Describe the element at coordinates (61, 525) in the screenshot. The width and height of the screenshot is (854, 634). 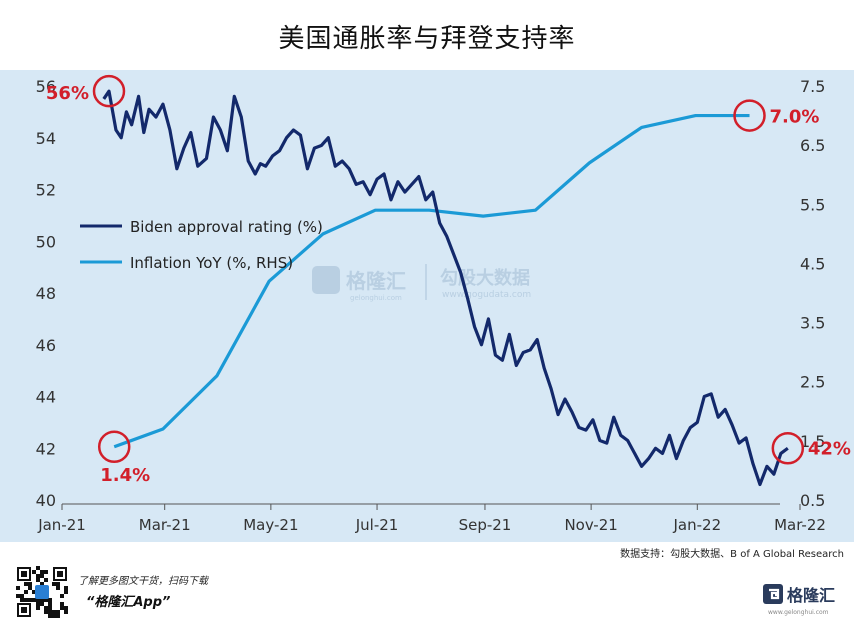
I see `x-tick-label: Jan-21` at that location.